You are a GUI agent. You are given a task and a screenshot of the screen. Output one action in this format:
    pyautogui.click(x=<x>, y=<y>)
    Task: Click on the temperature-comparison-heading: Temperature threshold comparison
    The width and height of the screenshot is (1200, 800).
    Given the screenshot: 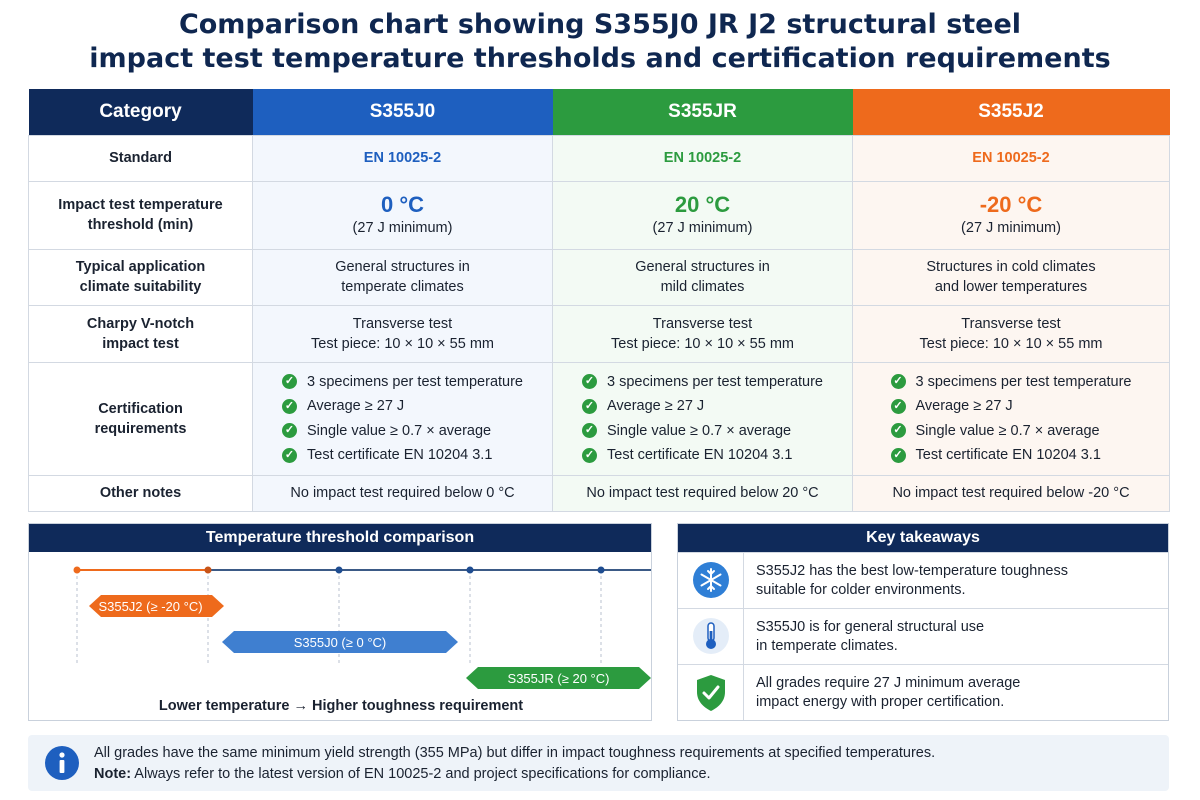 What is the action you would take?
    pyautogui.click(x=340, y=538)
    